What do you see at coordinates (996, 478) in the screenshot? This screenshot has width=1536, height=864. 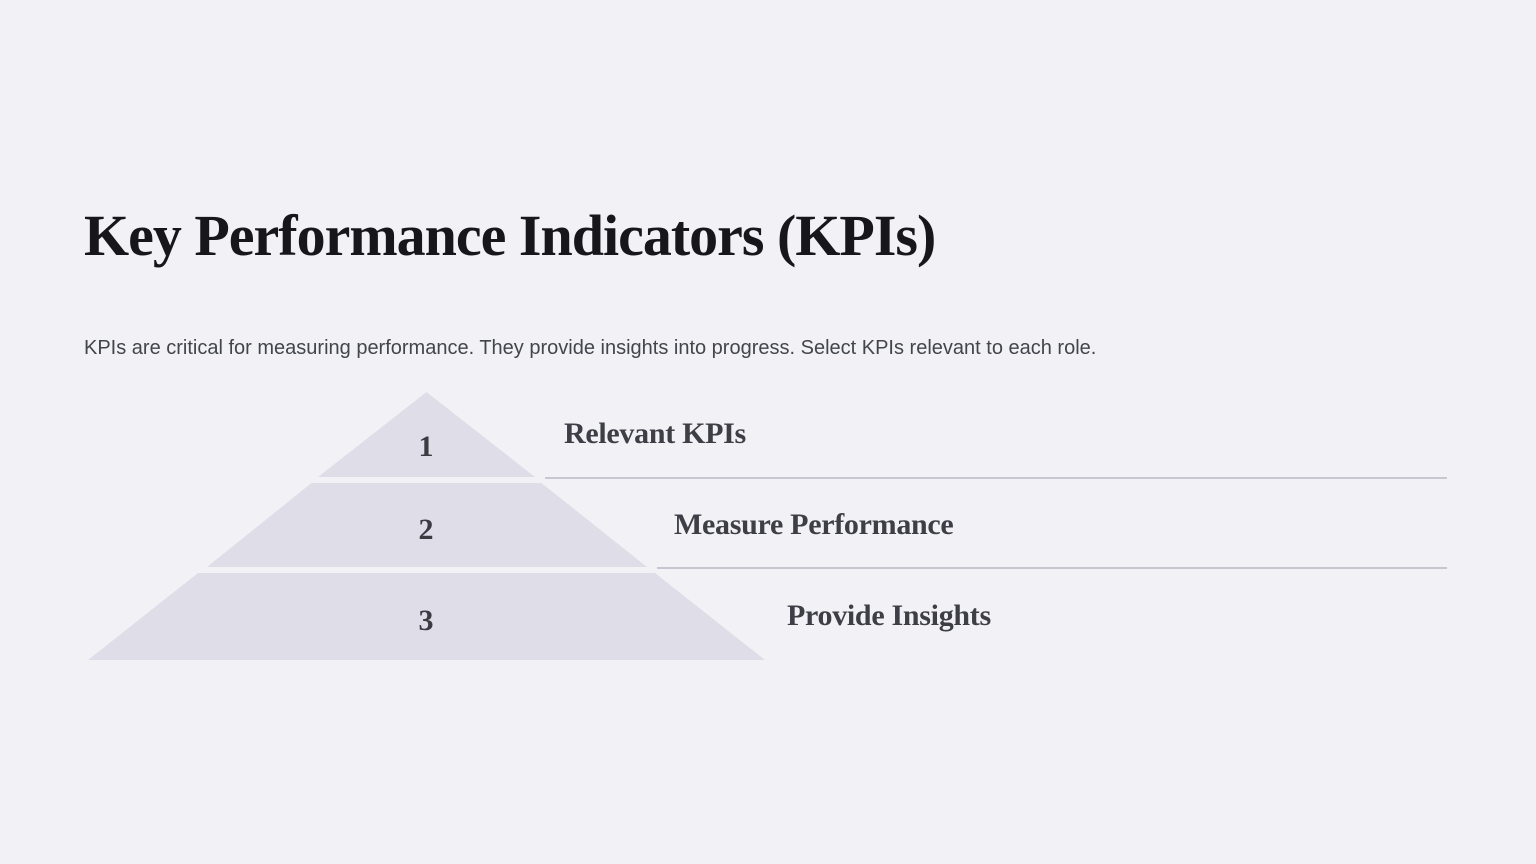 I see `level-1-divider-line` at bounding box center [996, 478].